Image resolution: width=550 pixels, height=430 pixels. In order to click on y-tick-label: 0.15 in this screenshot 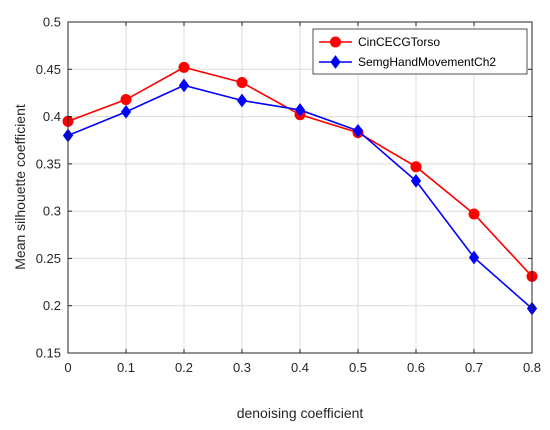, I will do `click(48, 353)`.